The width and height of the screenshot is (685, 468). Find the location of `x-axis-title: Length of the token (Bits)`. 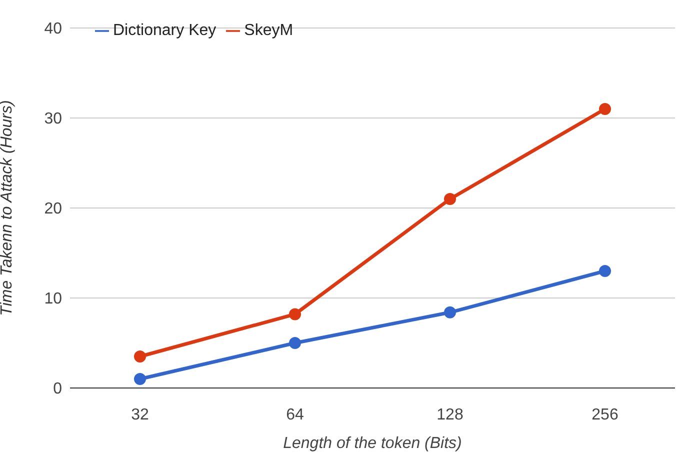

x-axis-title: Length of the token (Bits) is located at coordinates (372, 443).